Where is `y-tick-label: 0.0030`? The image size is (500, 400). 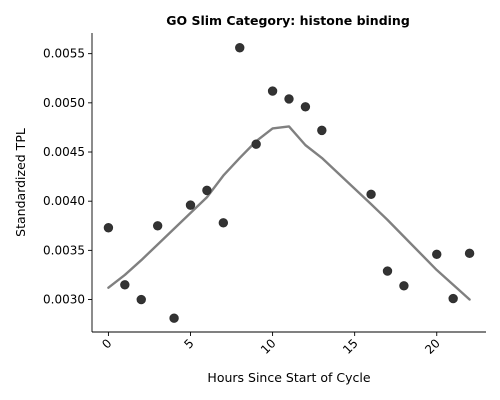
y-tick-label: 0.0030 is located at coordinates (64, 300).